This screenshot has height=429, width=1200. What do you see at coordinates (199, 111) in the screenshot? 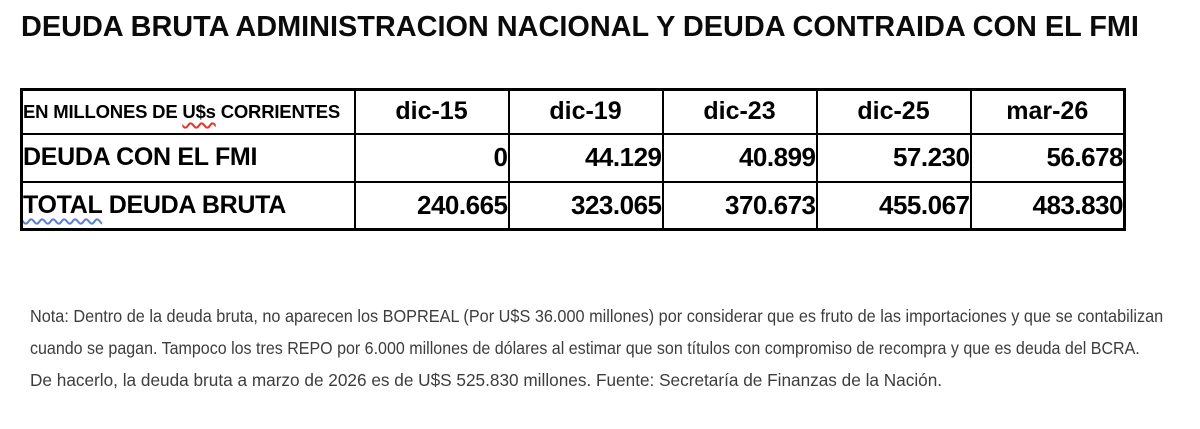
I see `unit-label-flagged-word: U$s` at bounding box center [199, 111].